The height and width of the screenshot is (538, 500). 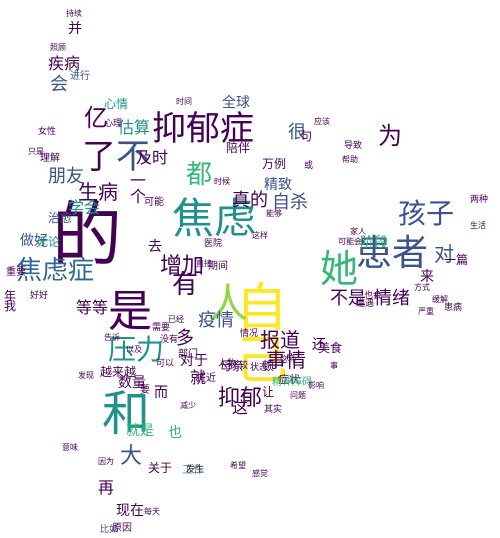 What do you see at coordinates (118, 372) in the screenshot?
I see `word: 越来越` at bounding box center [118, 372].